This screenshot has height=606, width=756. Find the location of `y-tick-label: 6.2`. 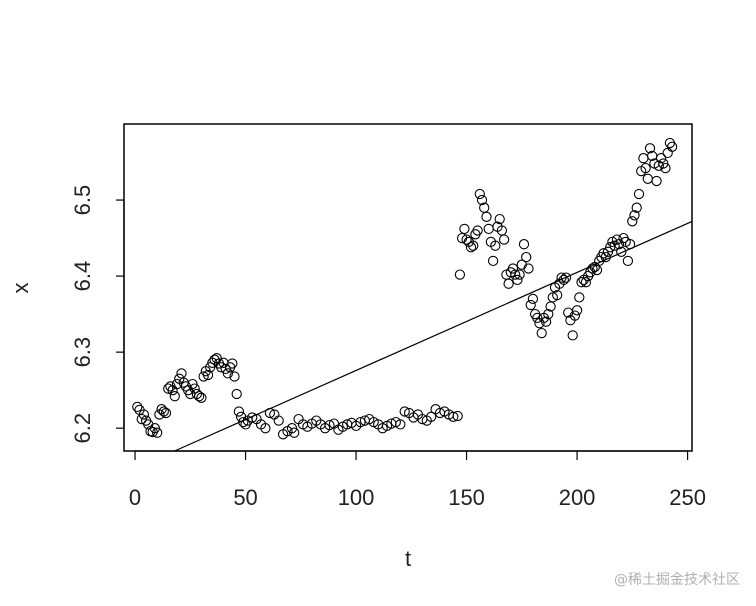

y-tick-label: 6.2 is located at coordinates (82, 428).